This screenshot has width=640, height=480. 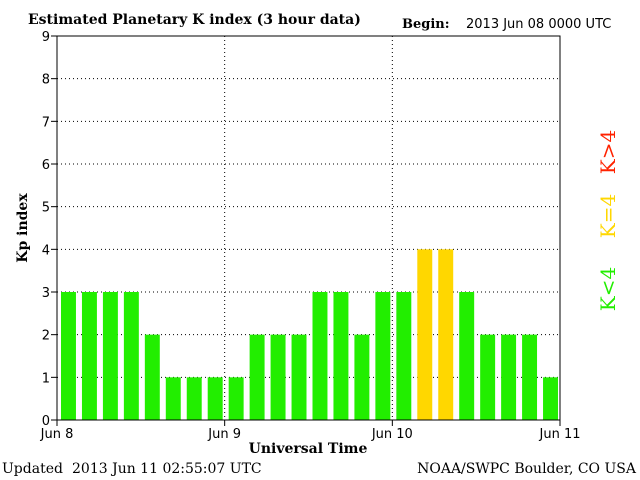 I want to click on x-axis-ticks: Jun 8 Jun 9 Jun 10 Jun 11, so click(x=310, y=431).